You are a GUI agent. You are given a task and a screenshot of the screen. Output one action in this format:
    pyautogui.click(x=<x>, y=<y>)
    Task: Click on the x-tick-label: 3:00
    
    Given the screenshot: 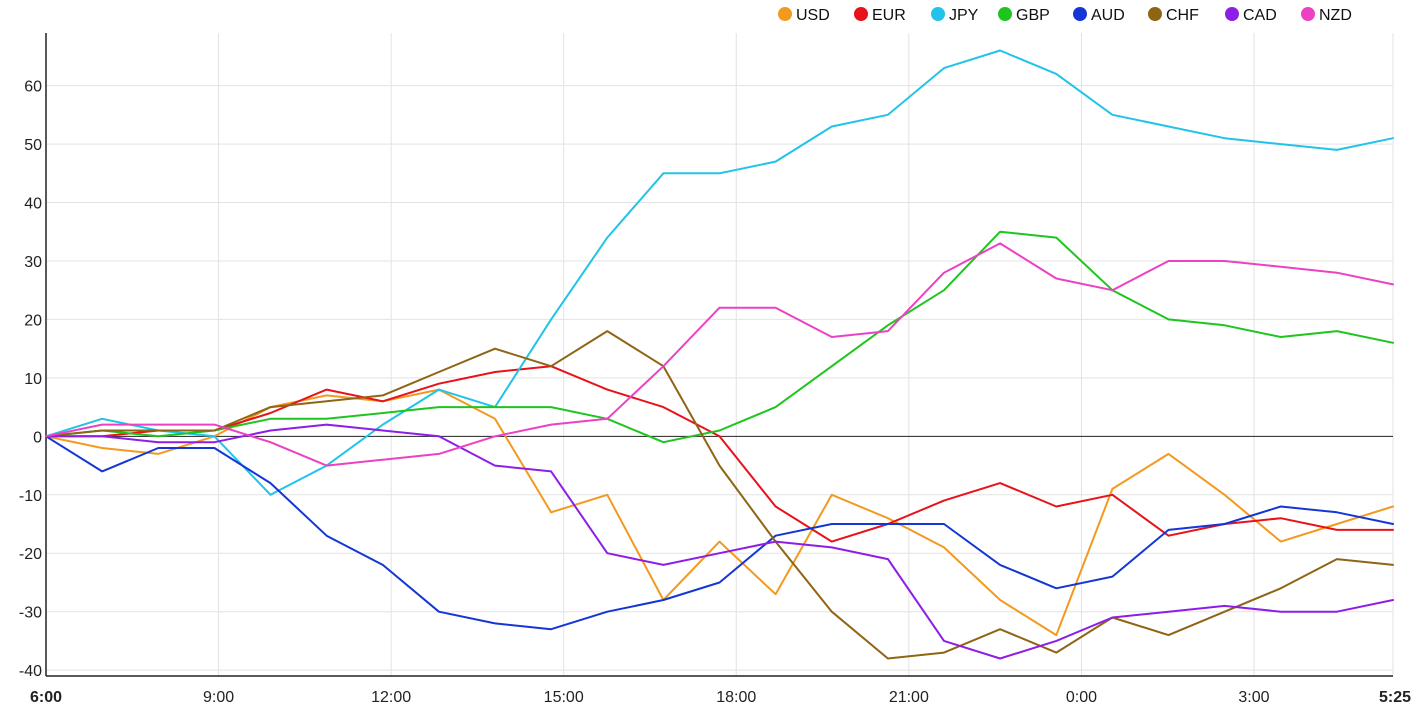 What is the action you would take?
    pyautogui.click(x=1253, y=697)
    